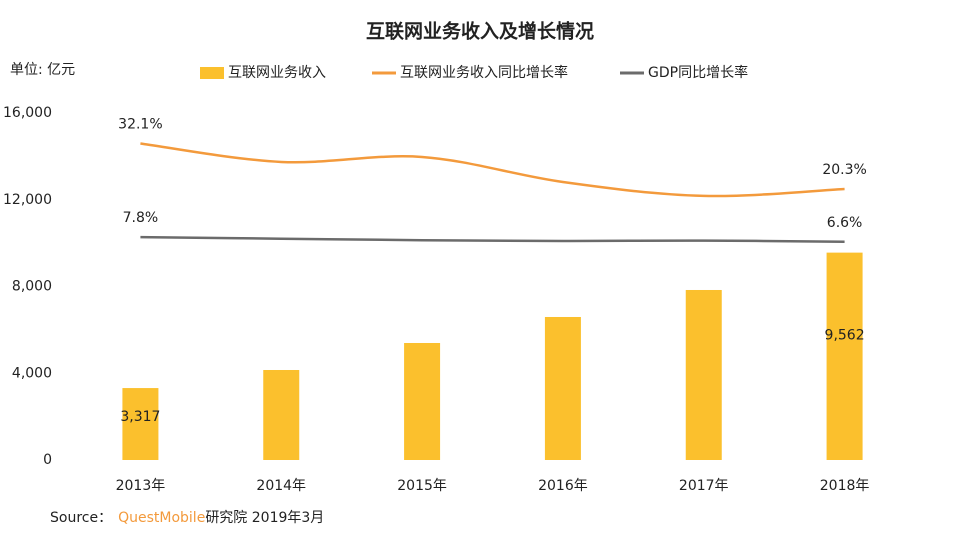  What do you see at coordinates (844, 170) in the screenshot?
I see `data-label: 20.3%` at bounding box center [844, 170].